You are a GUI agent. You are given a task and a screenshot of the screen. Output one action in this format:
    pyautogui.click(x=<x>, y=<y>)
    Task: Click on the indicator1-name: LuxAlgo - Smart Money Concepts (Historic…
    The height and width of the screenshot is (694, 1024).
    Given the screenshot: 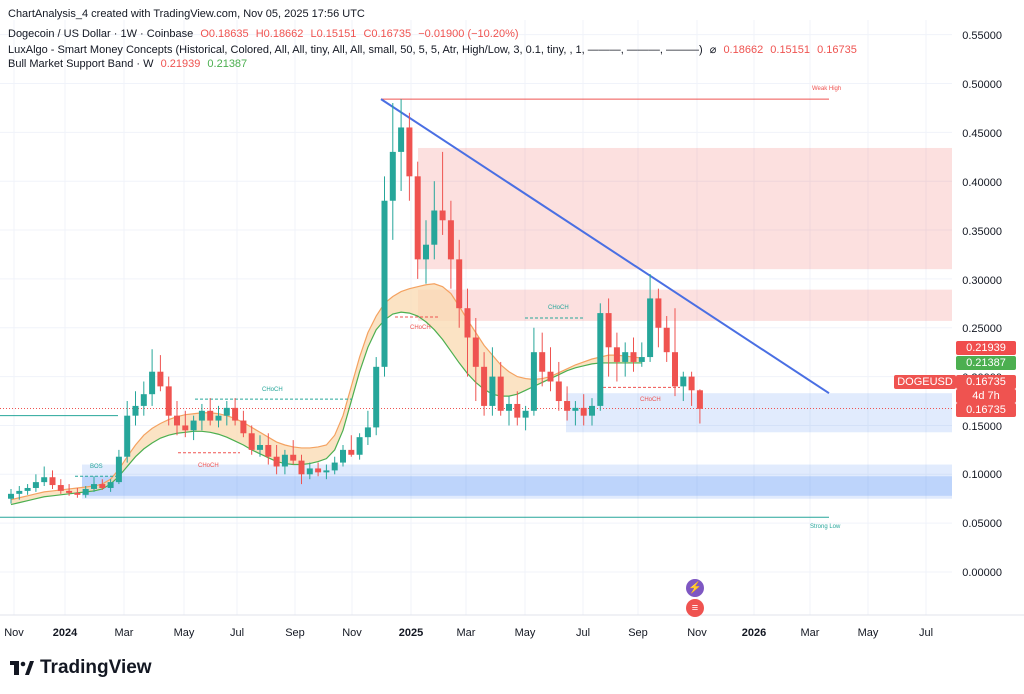 What is the action you would take?
    pyautogui.click(x=355, y=50)
    